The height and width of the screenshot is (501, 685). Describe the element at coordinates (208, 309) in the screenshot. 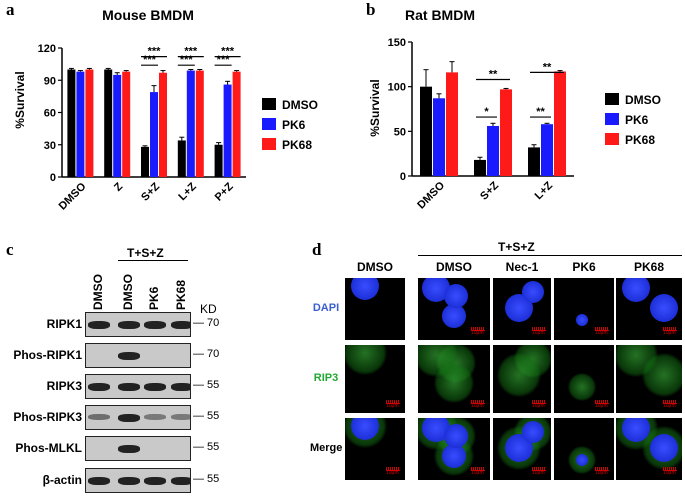

I see `kd-label: KD` at that location.